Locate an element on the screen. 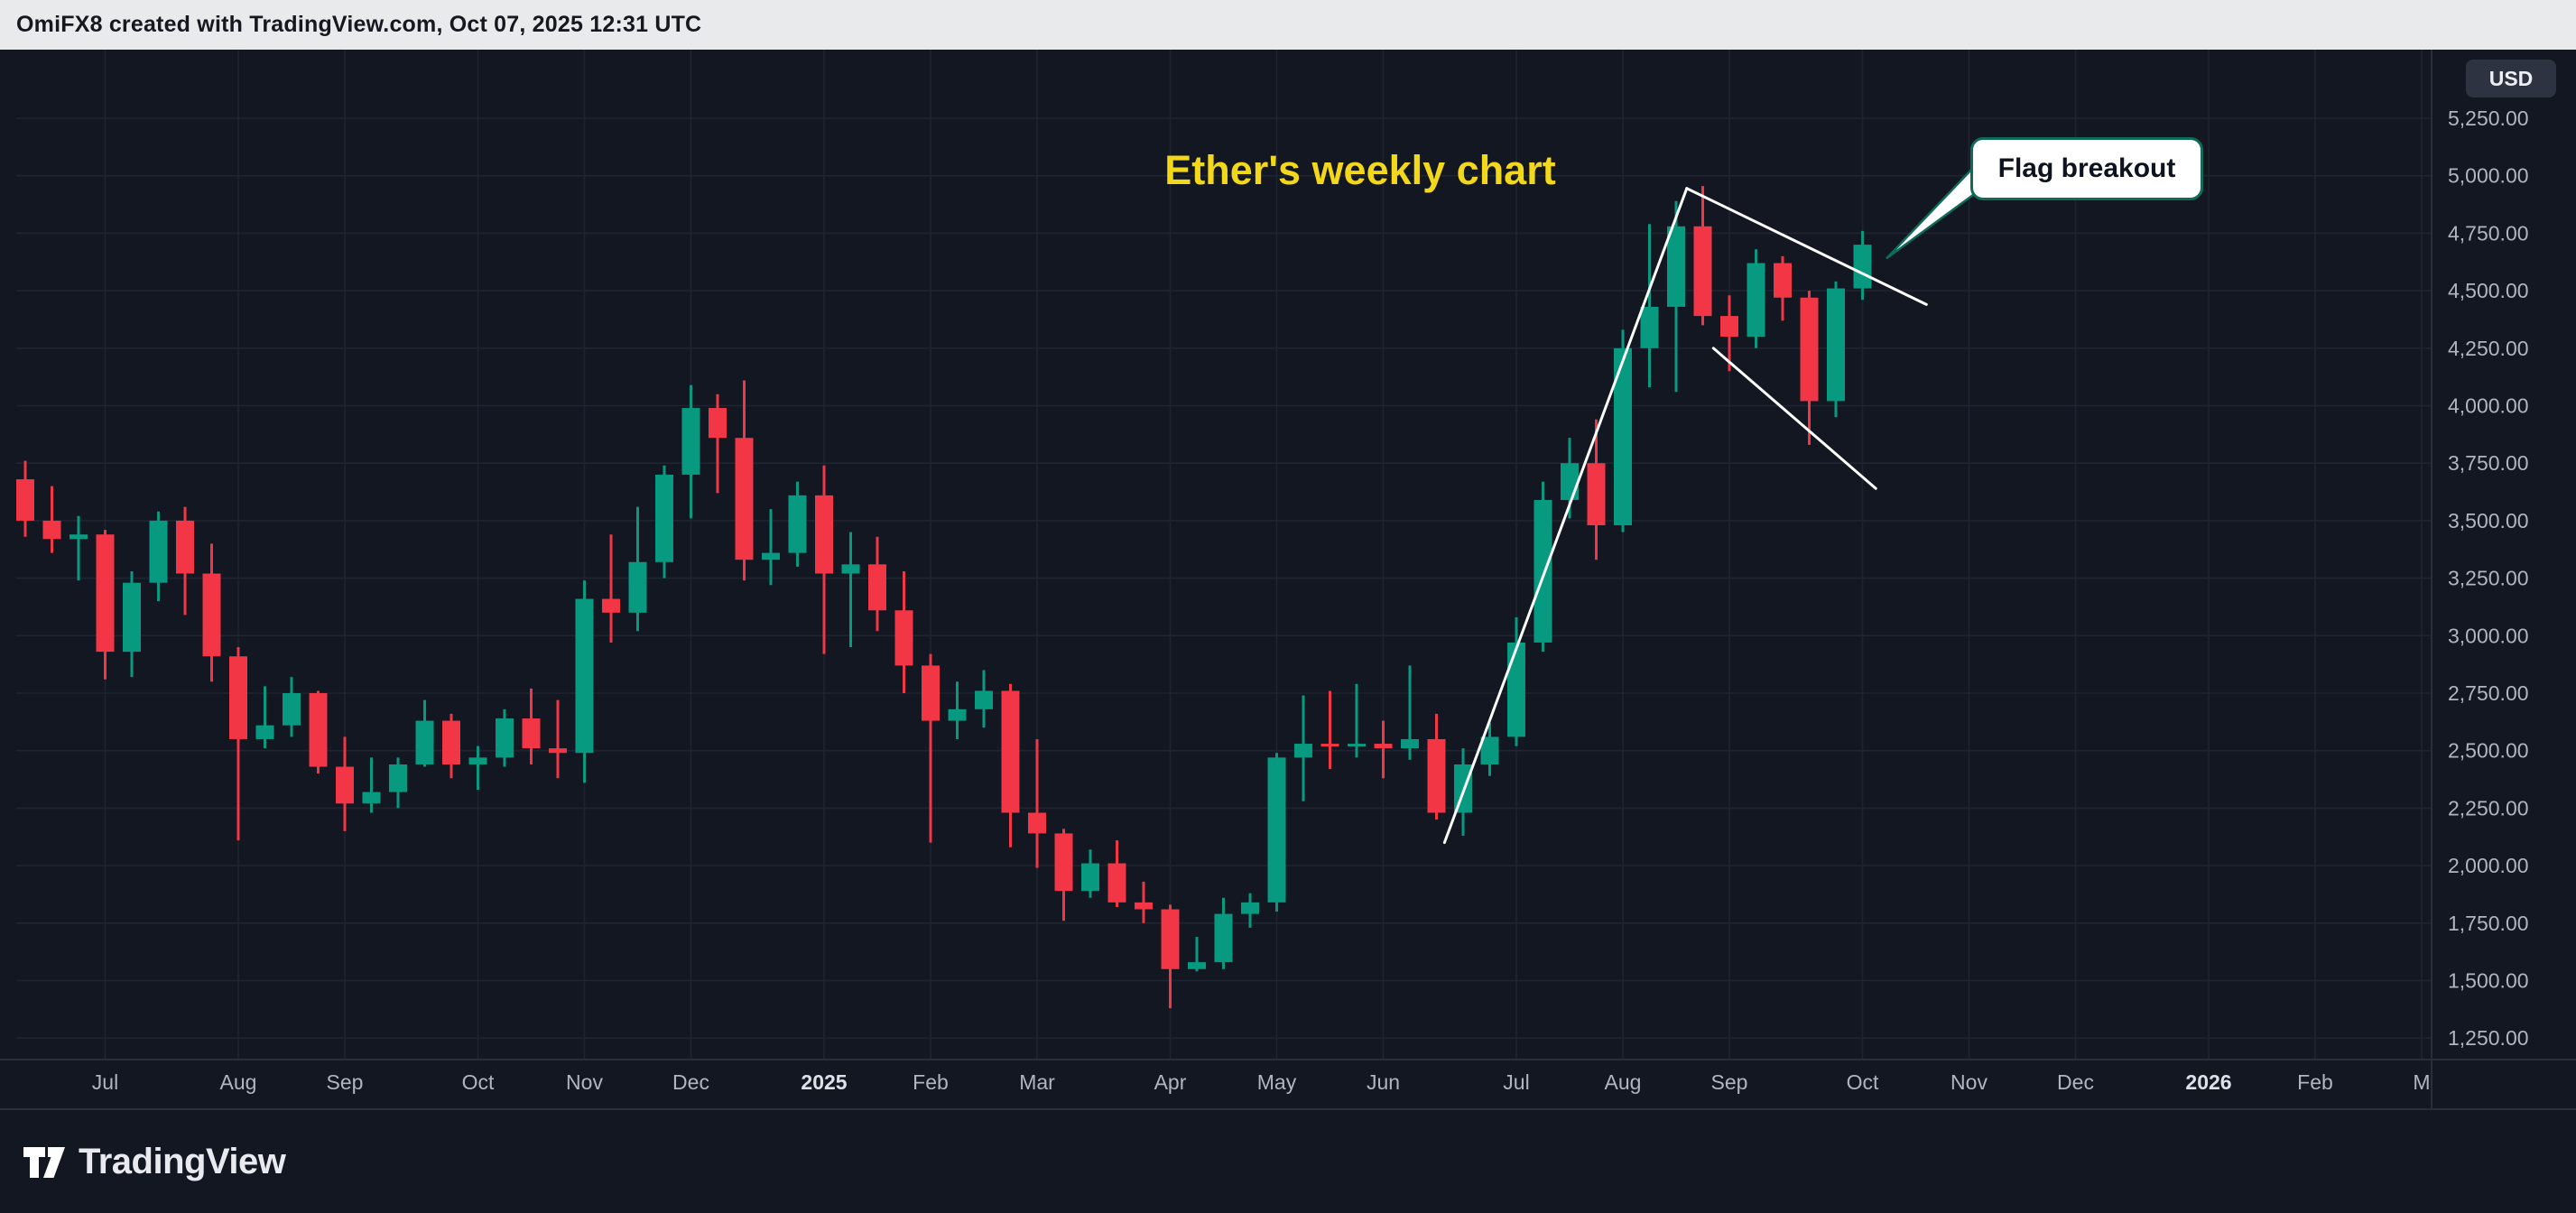 Image resolution: width=2576 pixels, height=1213 pixels. time-axis-label: Mar is located at coordinates (1037, 1082).